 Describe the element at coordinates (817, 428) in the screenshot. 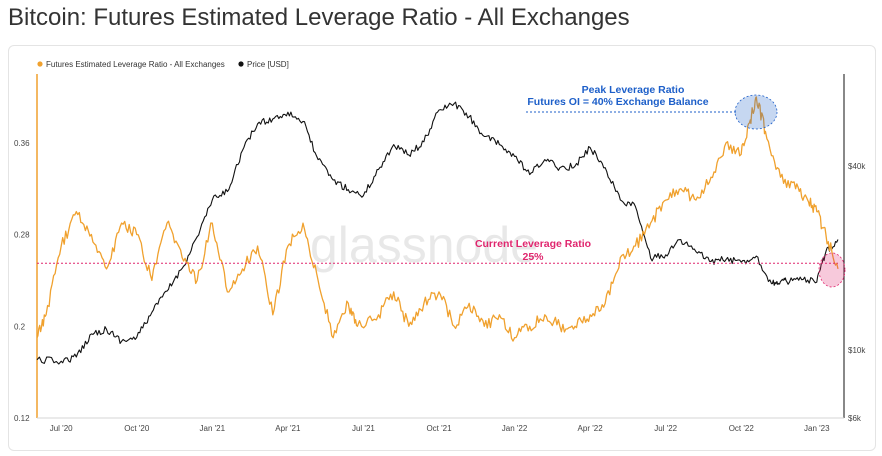

I see `x-tick-10: Jan '23` at that location.